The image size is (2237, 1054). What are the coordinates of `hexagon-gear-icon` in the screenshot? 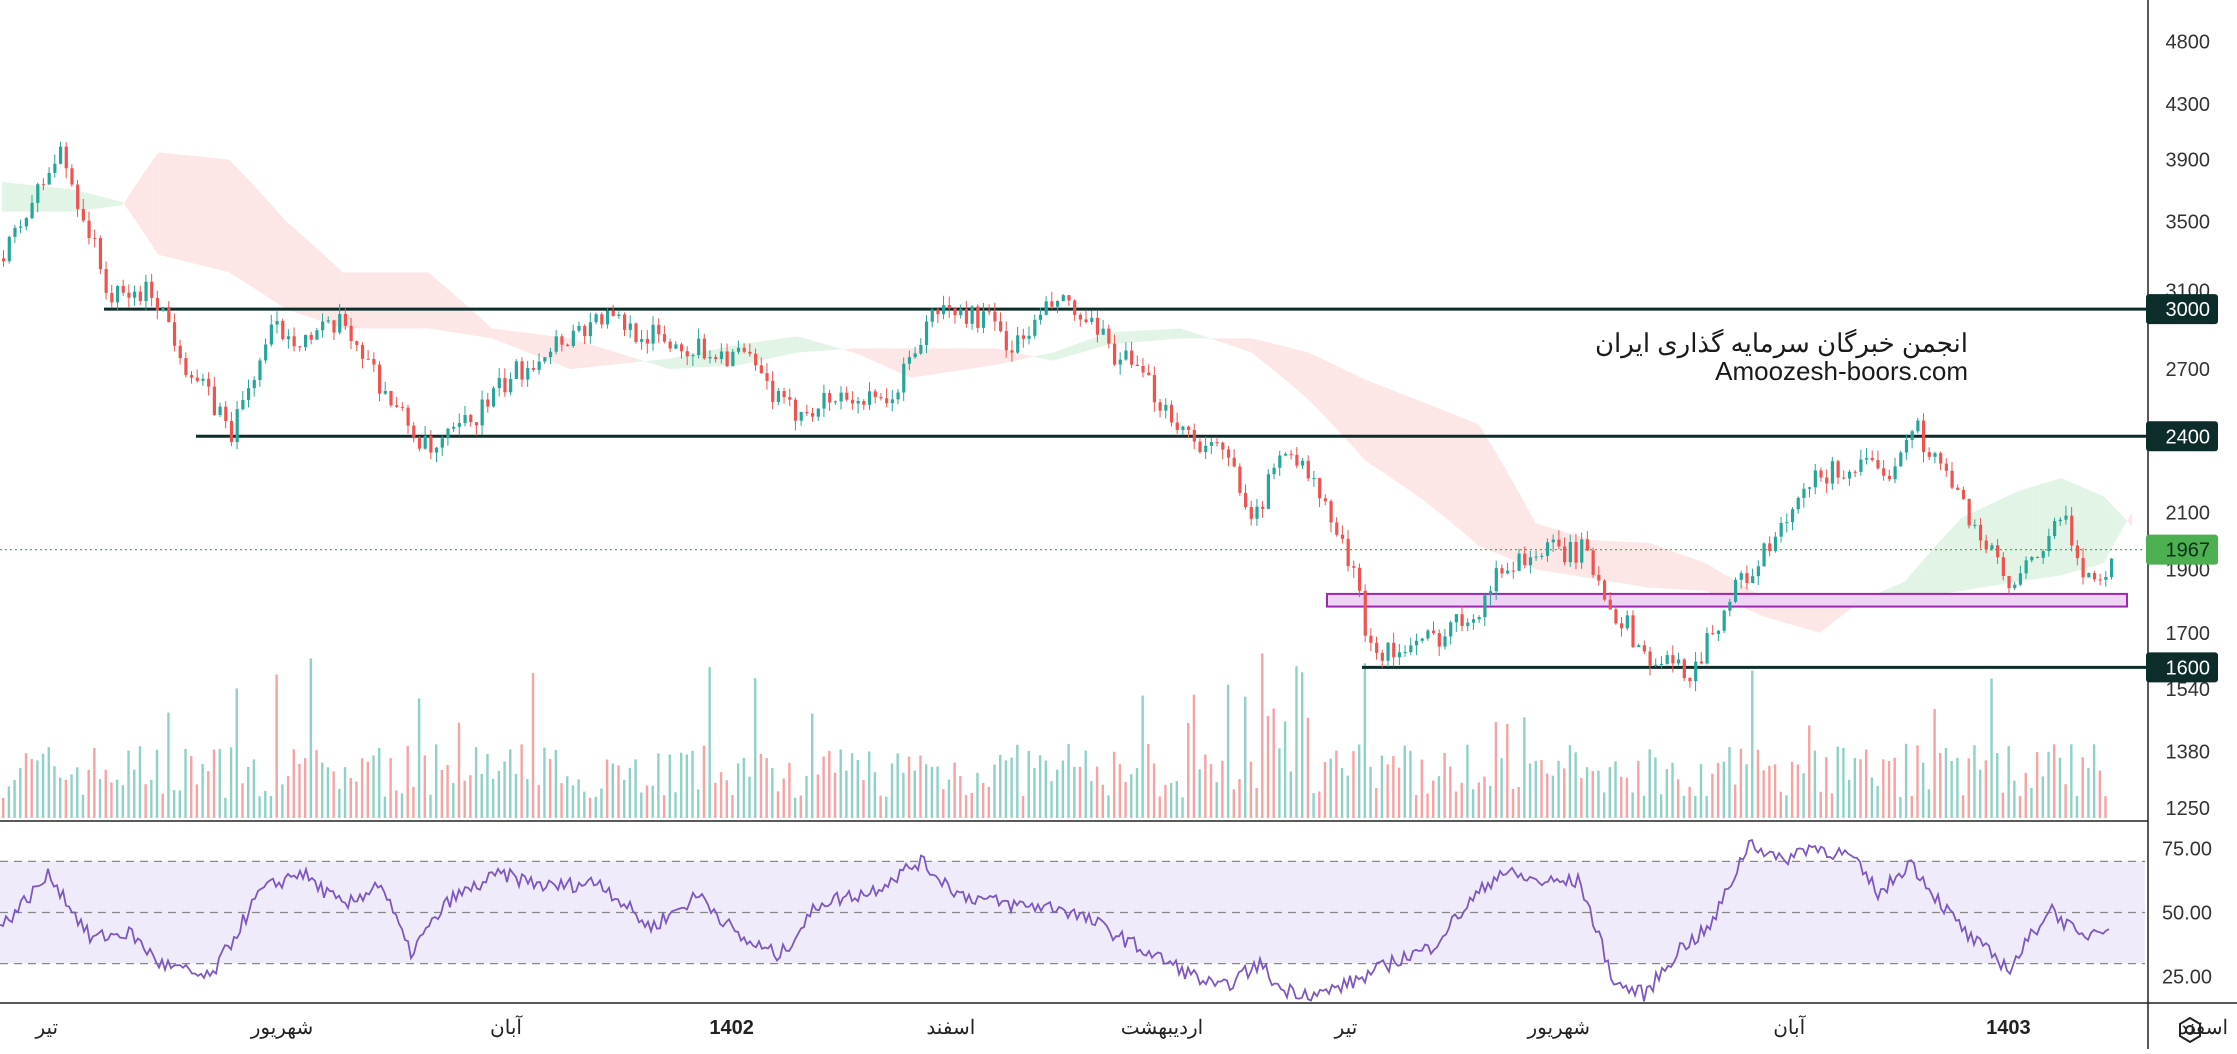 It's located at (2190, 1030).